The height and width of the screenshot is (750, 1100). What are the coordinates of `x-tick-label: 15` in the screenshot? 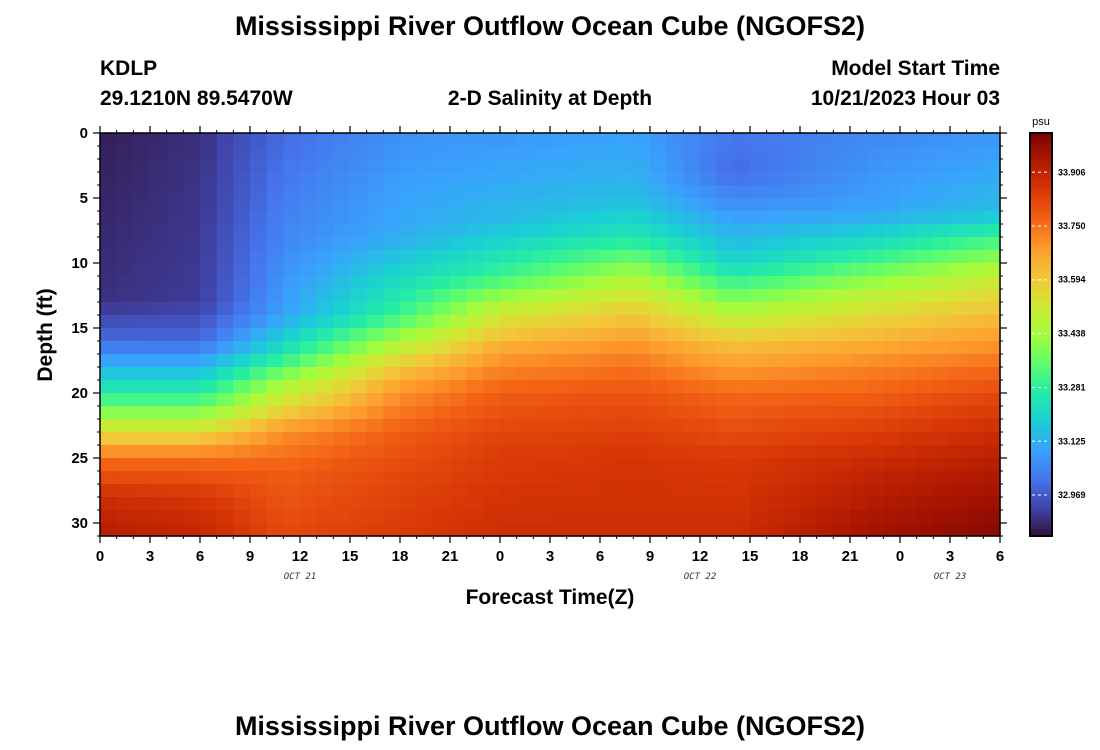 It's located at (350, 556).